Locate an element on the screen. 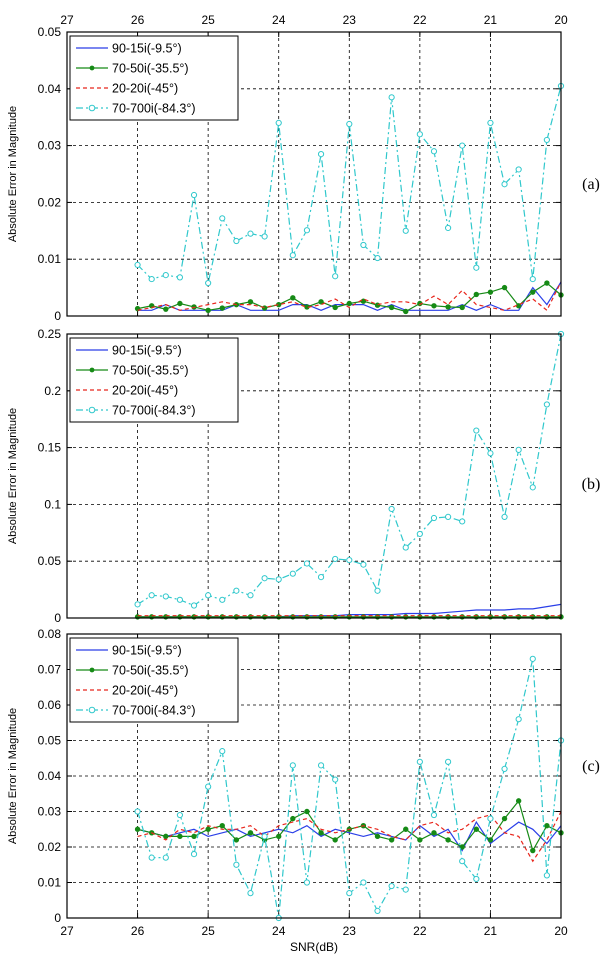 Image resolution: width=607 pixels, height=956 pixels. legend-label: 90-15i(-9.5°) is located at coordinates (147, 651).